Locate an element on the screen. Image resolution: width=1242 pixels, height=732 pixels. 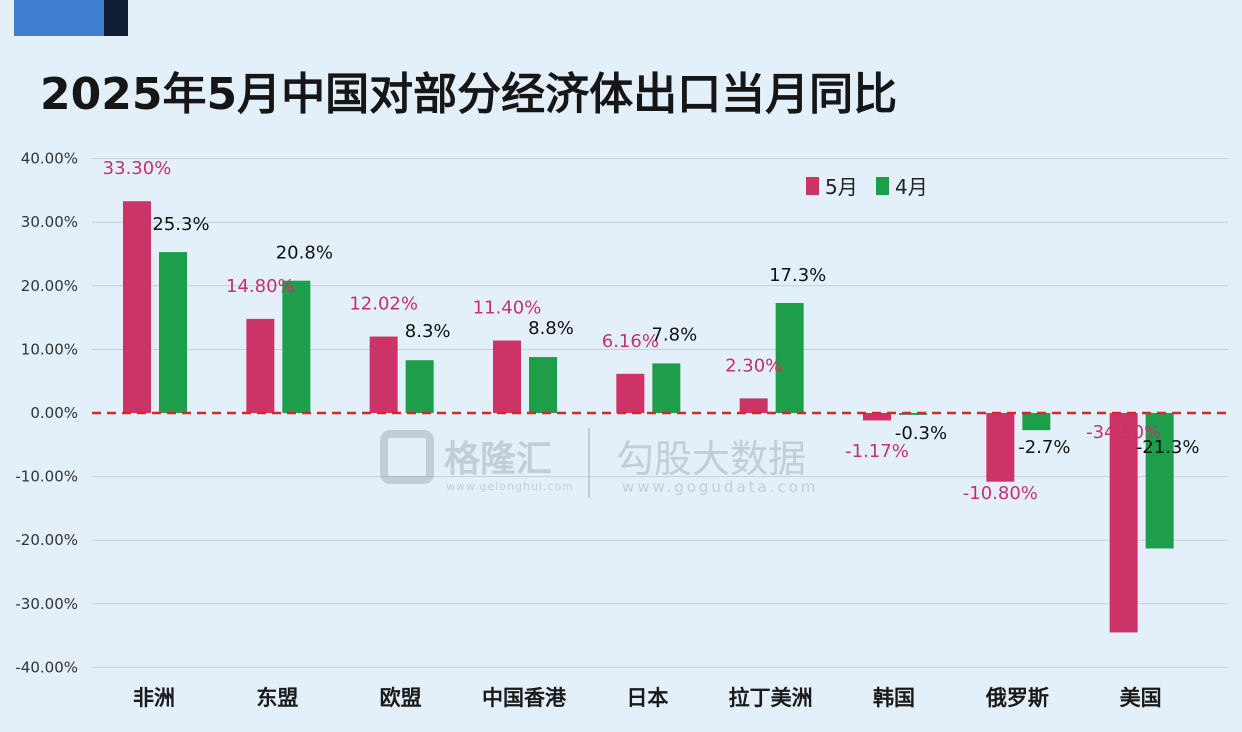
y-tick-label: 20.00% is located at coordinates (49, 286).